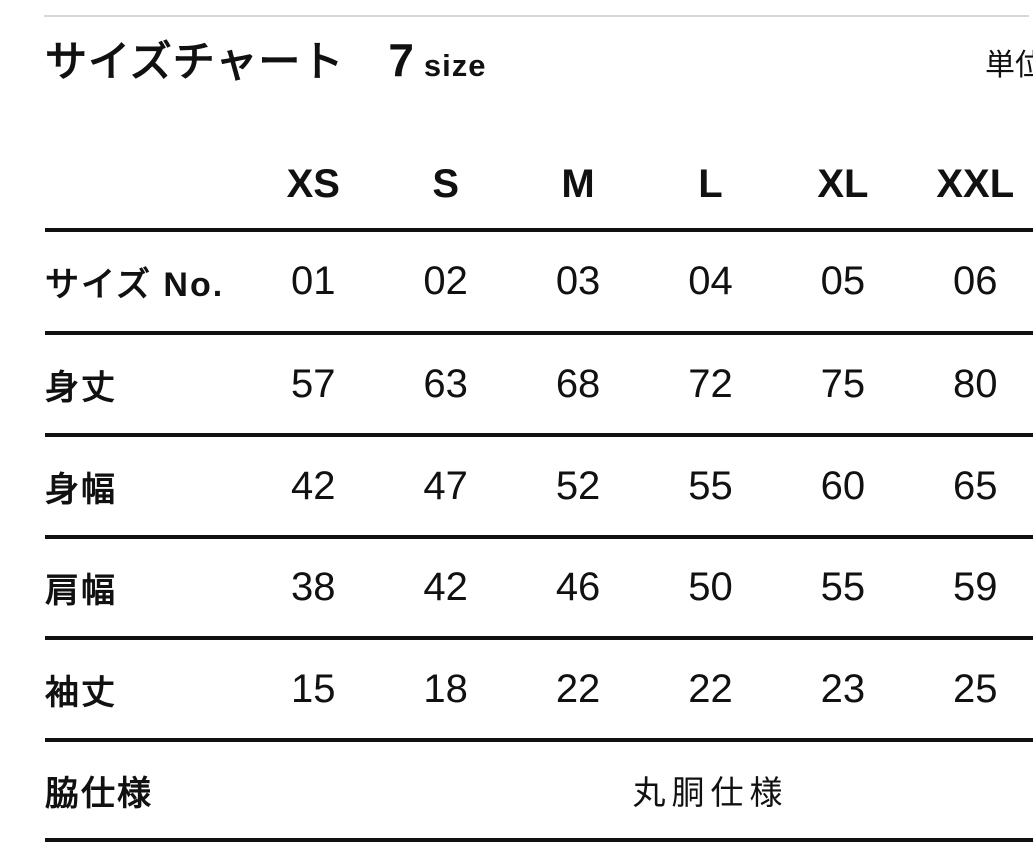 The image size is (1033, 861). I want to click on page-title-row: サイズチャート 7 size, so click(266, 58).